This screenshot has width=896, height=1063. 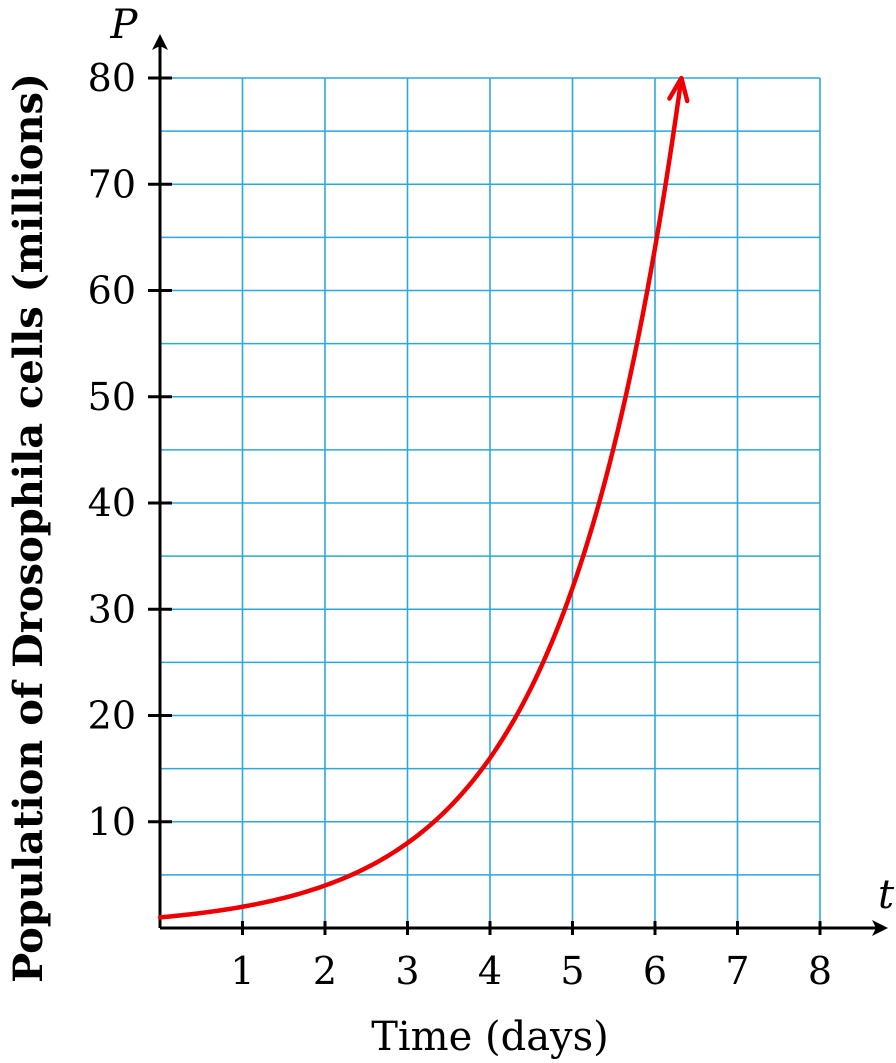 What do you see at coordinates (737, 971) in the screenshot?
I see `x-tick-label: 7` at bounding box center [737, 971].